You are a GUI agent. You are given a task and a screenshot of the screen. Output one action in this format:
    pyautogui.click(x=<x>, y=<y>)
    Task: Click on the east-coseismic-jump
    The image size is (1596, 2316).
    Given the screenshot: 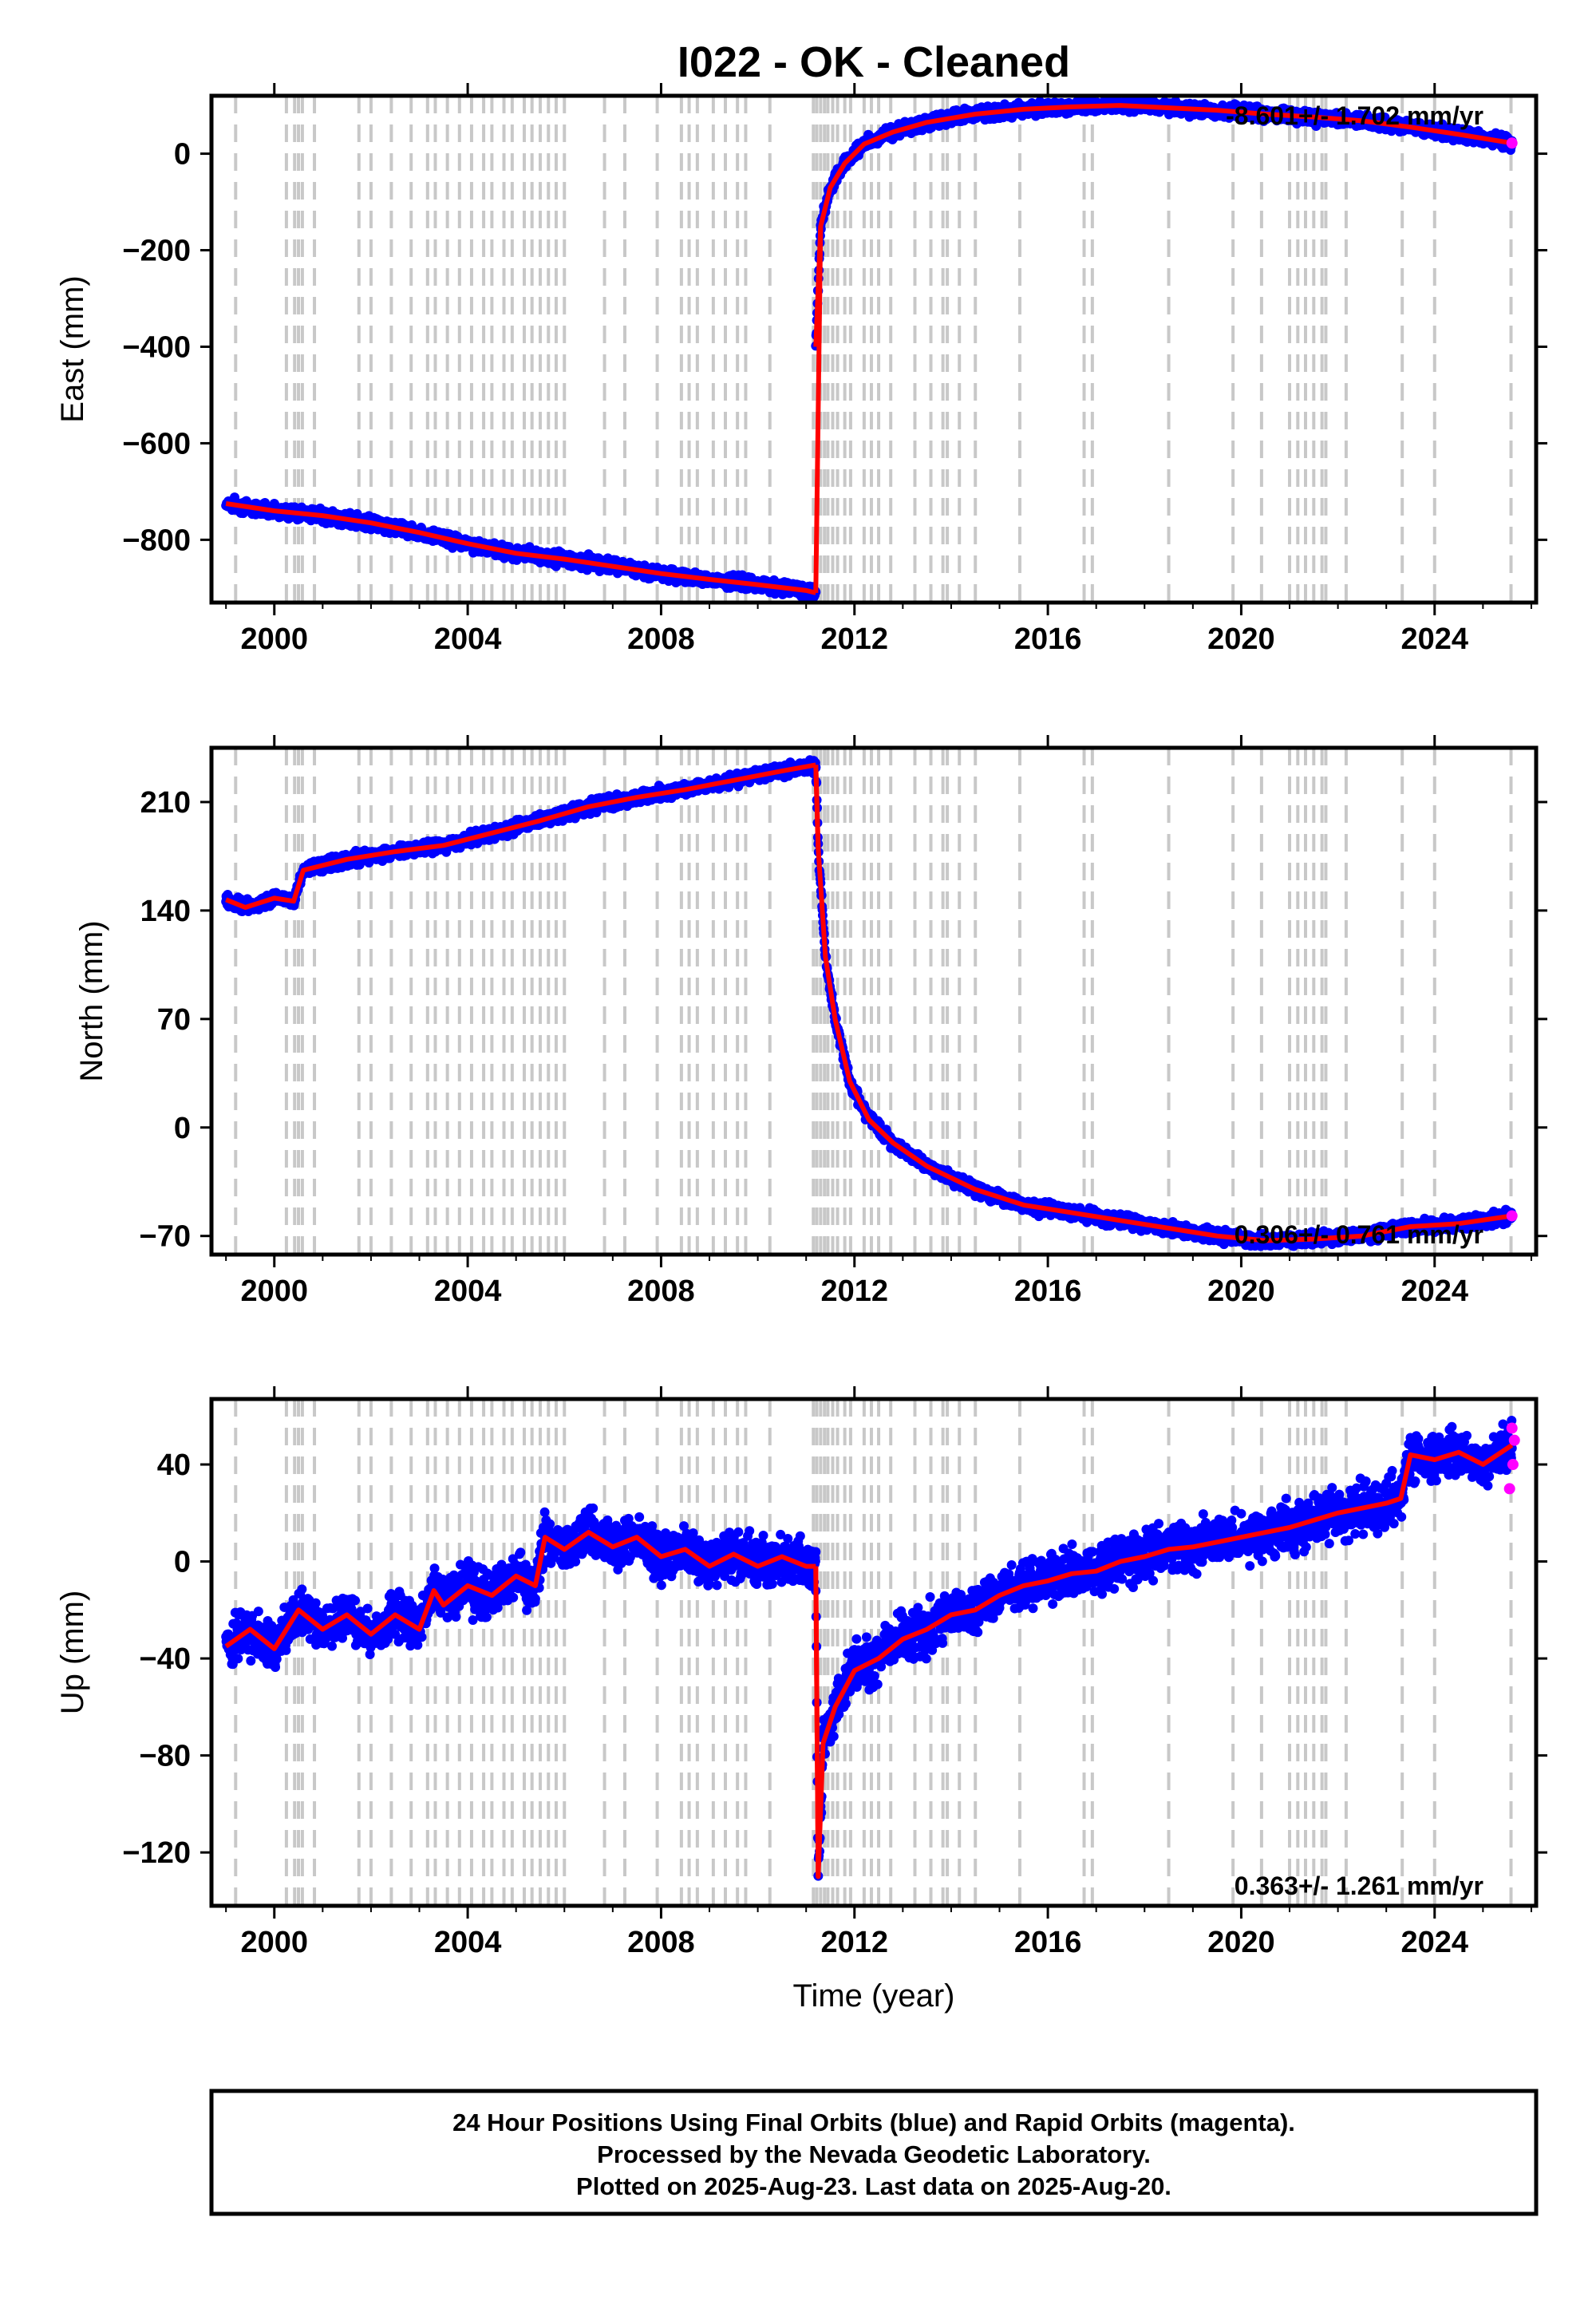 What is the action you would take?
    pyautogui.click(x=818, y=409)
    